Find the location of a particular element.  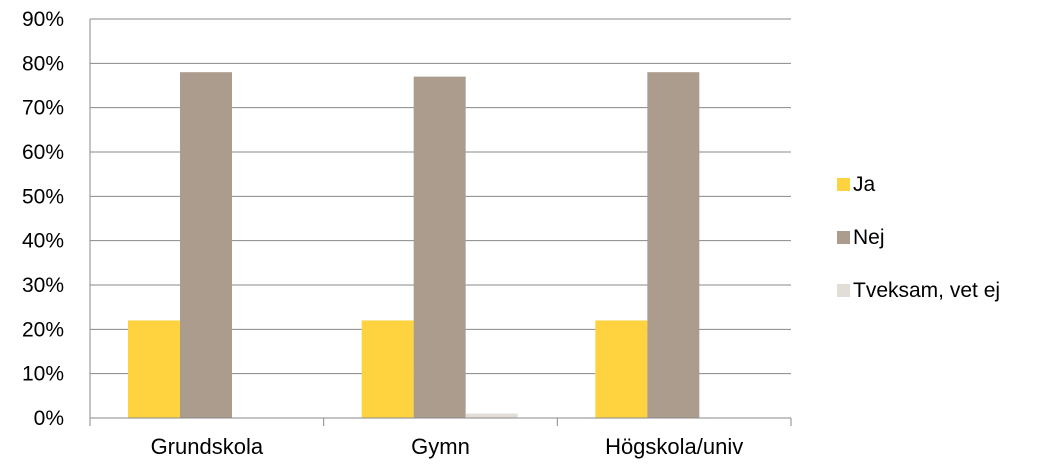

y-tick-label: 30% is located at coordinates (43, 285).